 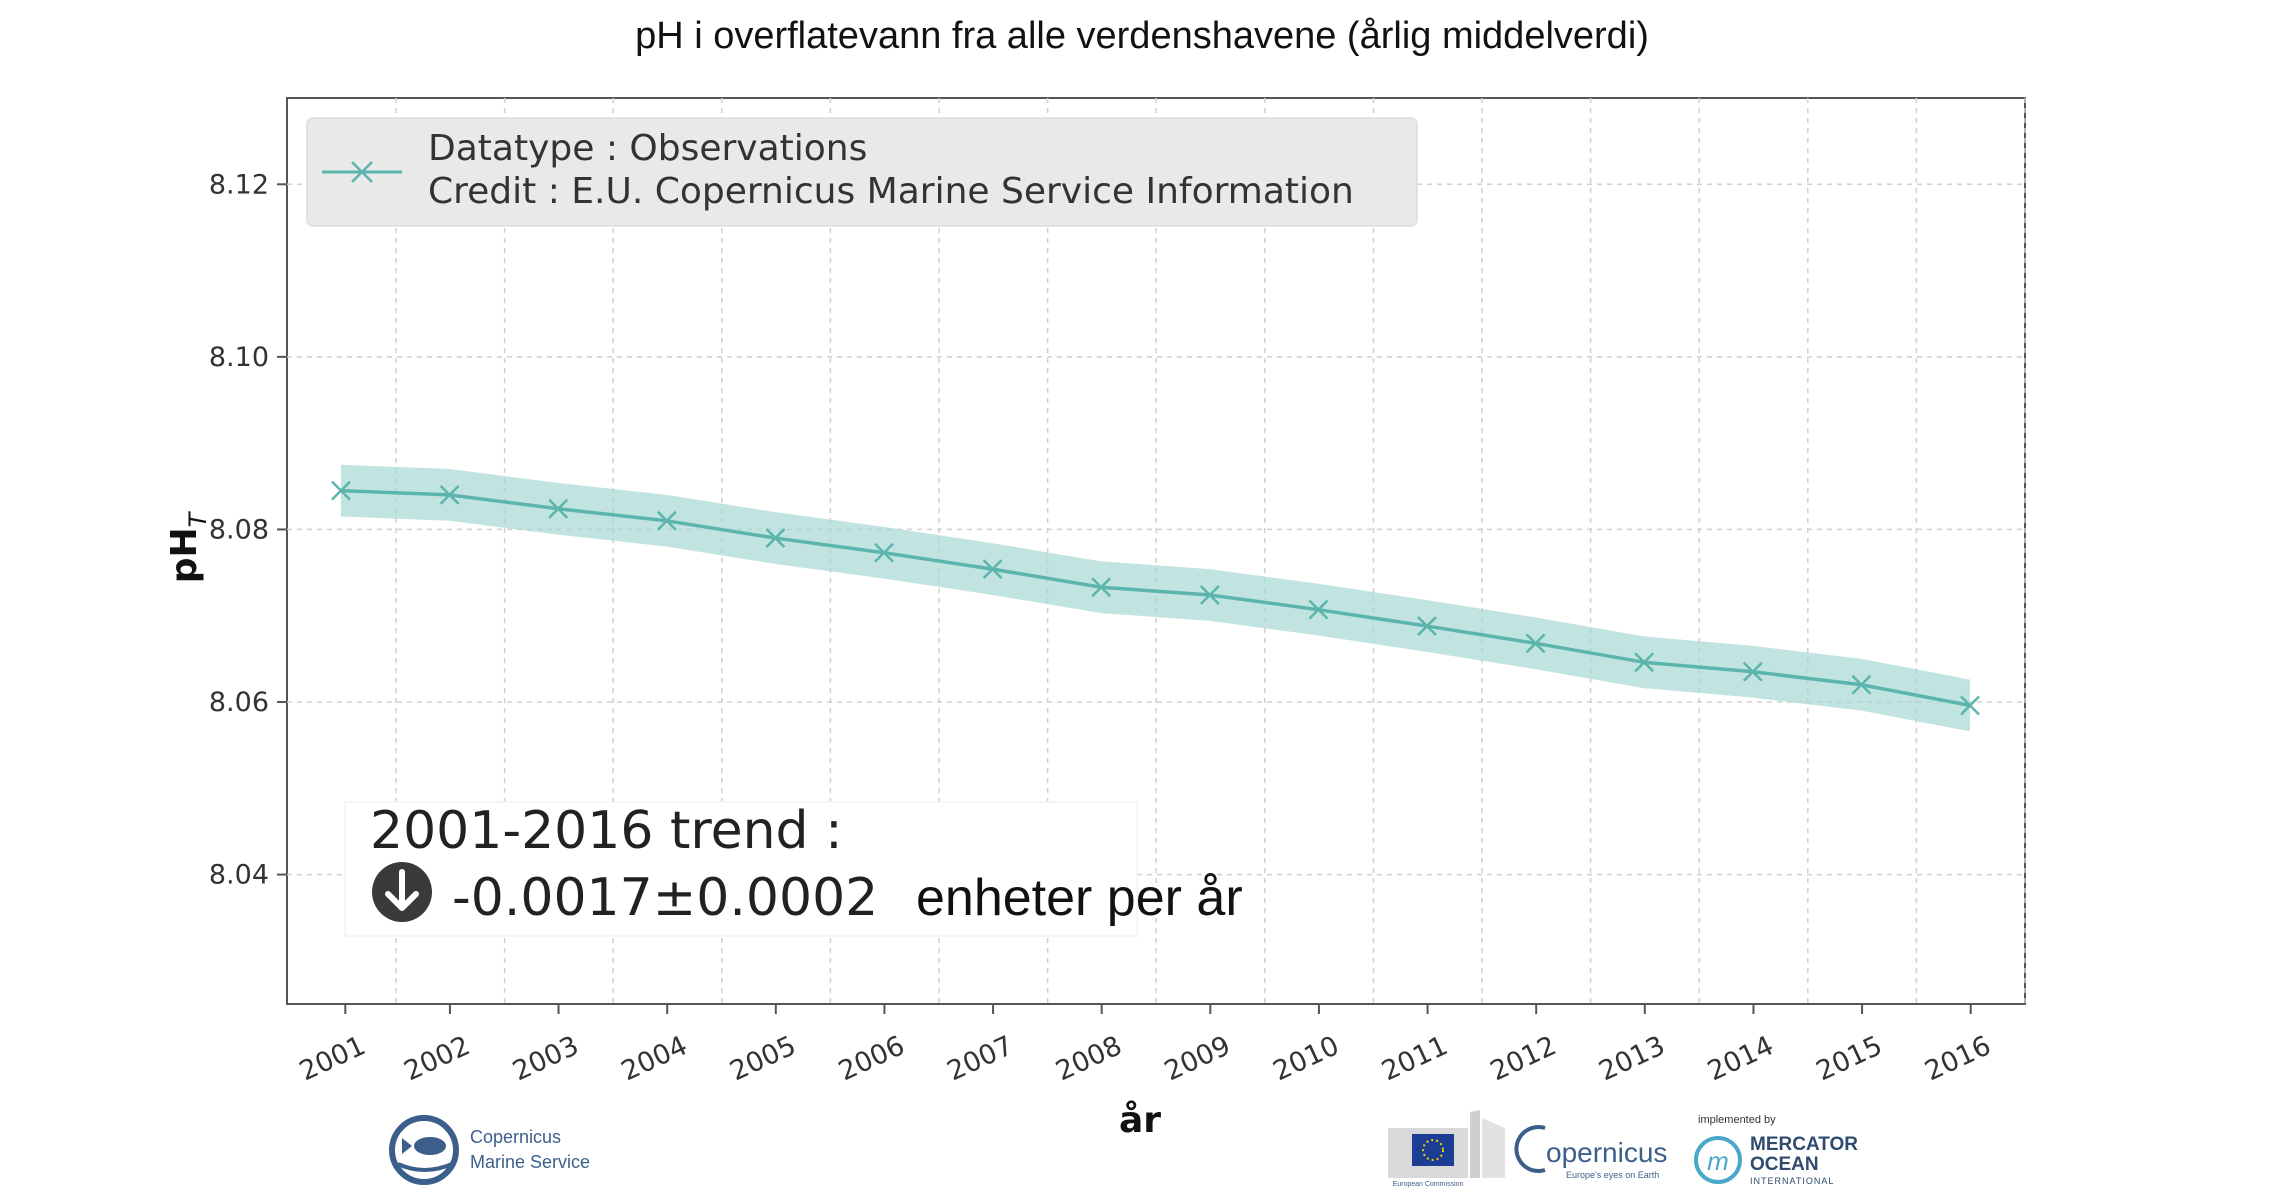 I want to click on x-tick-label: 2007, so click(x=980, y=1058).